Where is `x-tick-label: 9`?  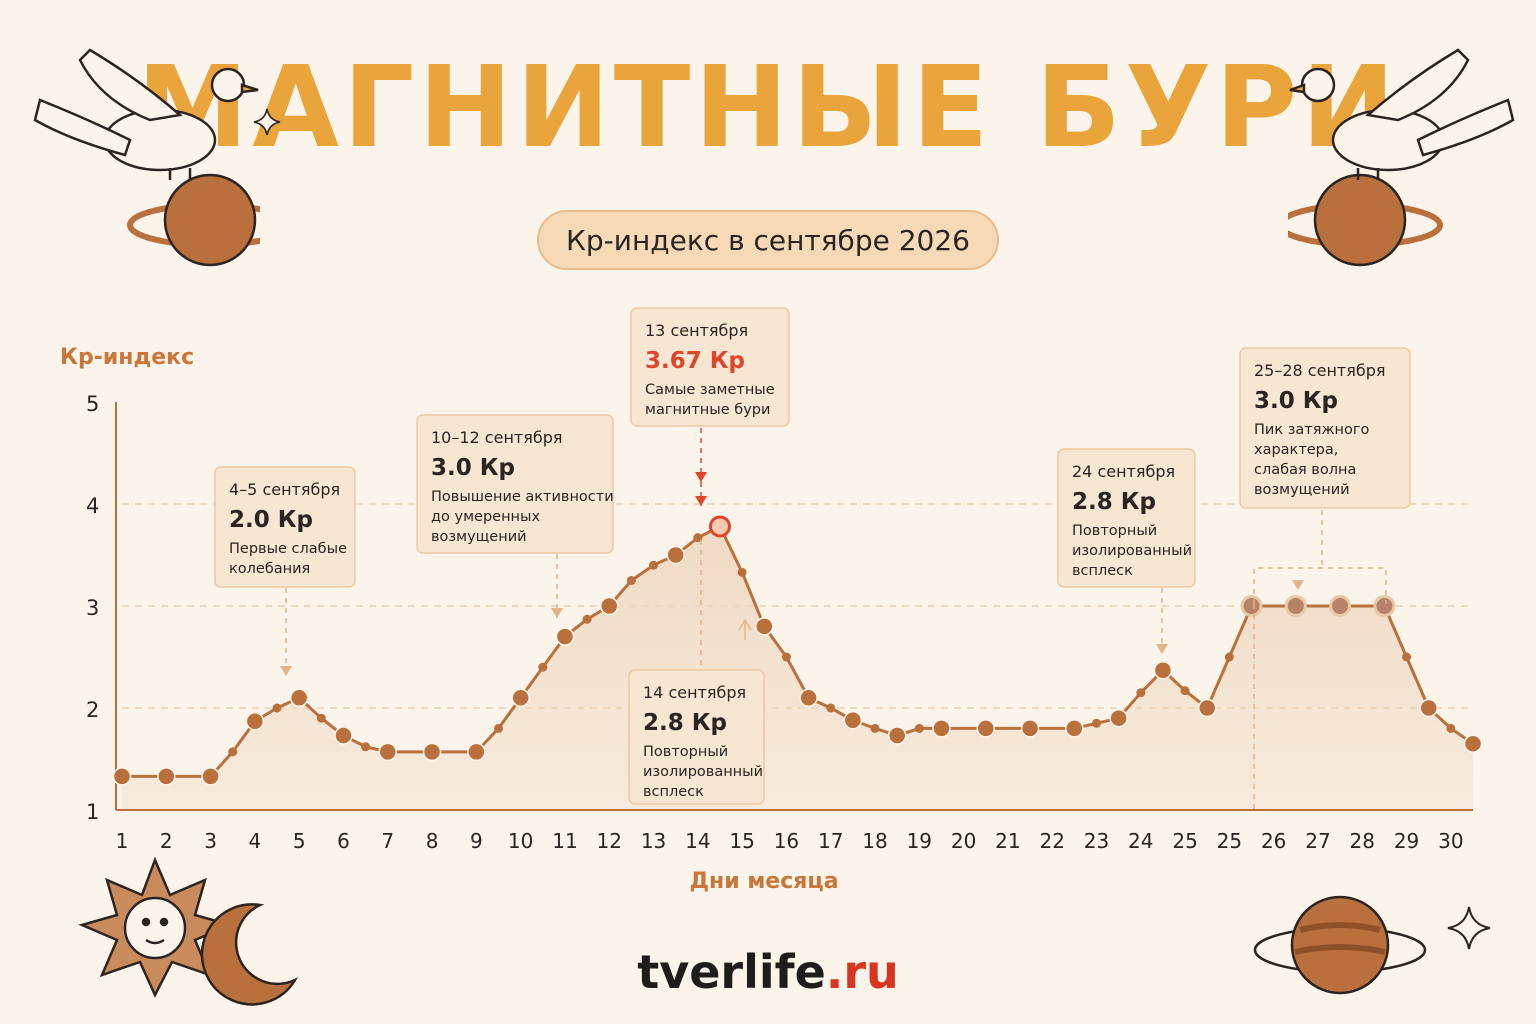 x-tick-label: 9 is located at coordinates (476, 841).